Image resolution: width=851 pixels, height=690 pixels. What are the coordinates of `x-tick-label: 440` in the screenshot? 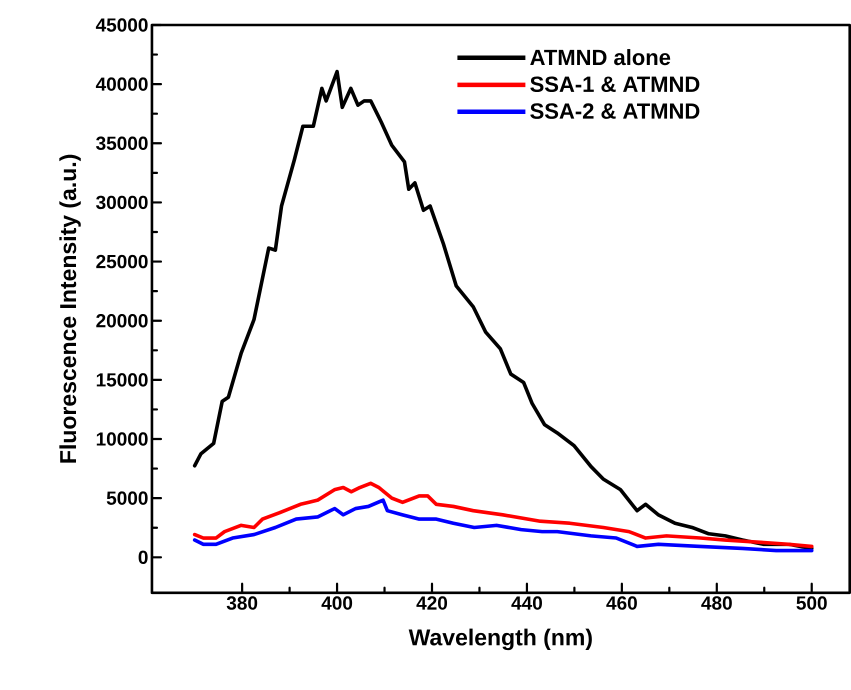 It's located at (526, 603).